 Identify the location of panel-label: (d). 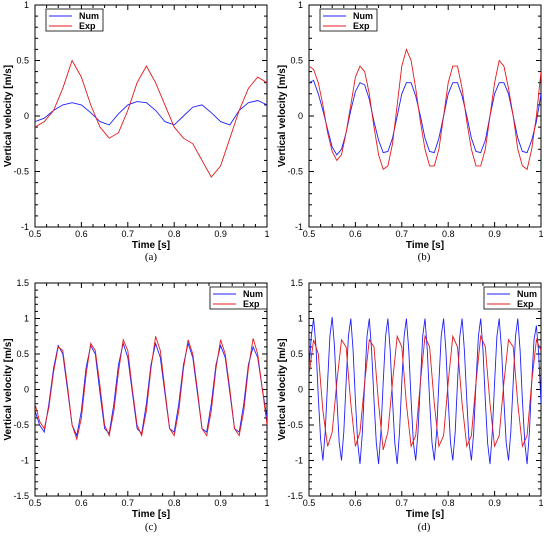
(424, 527).